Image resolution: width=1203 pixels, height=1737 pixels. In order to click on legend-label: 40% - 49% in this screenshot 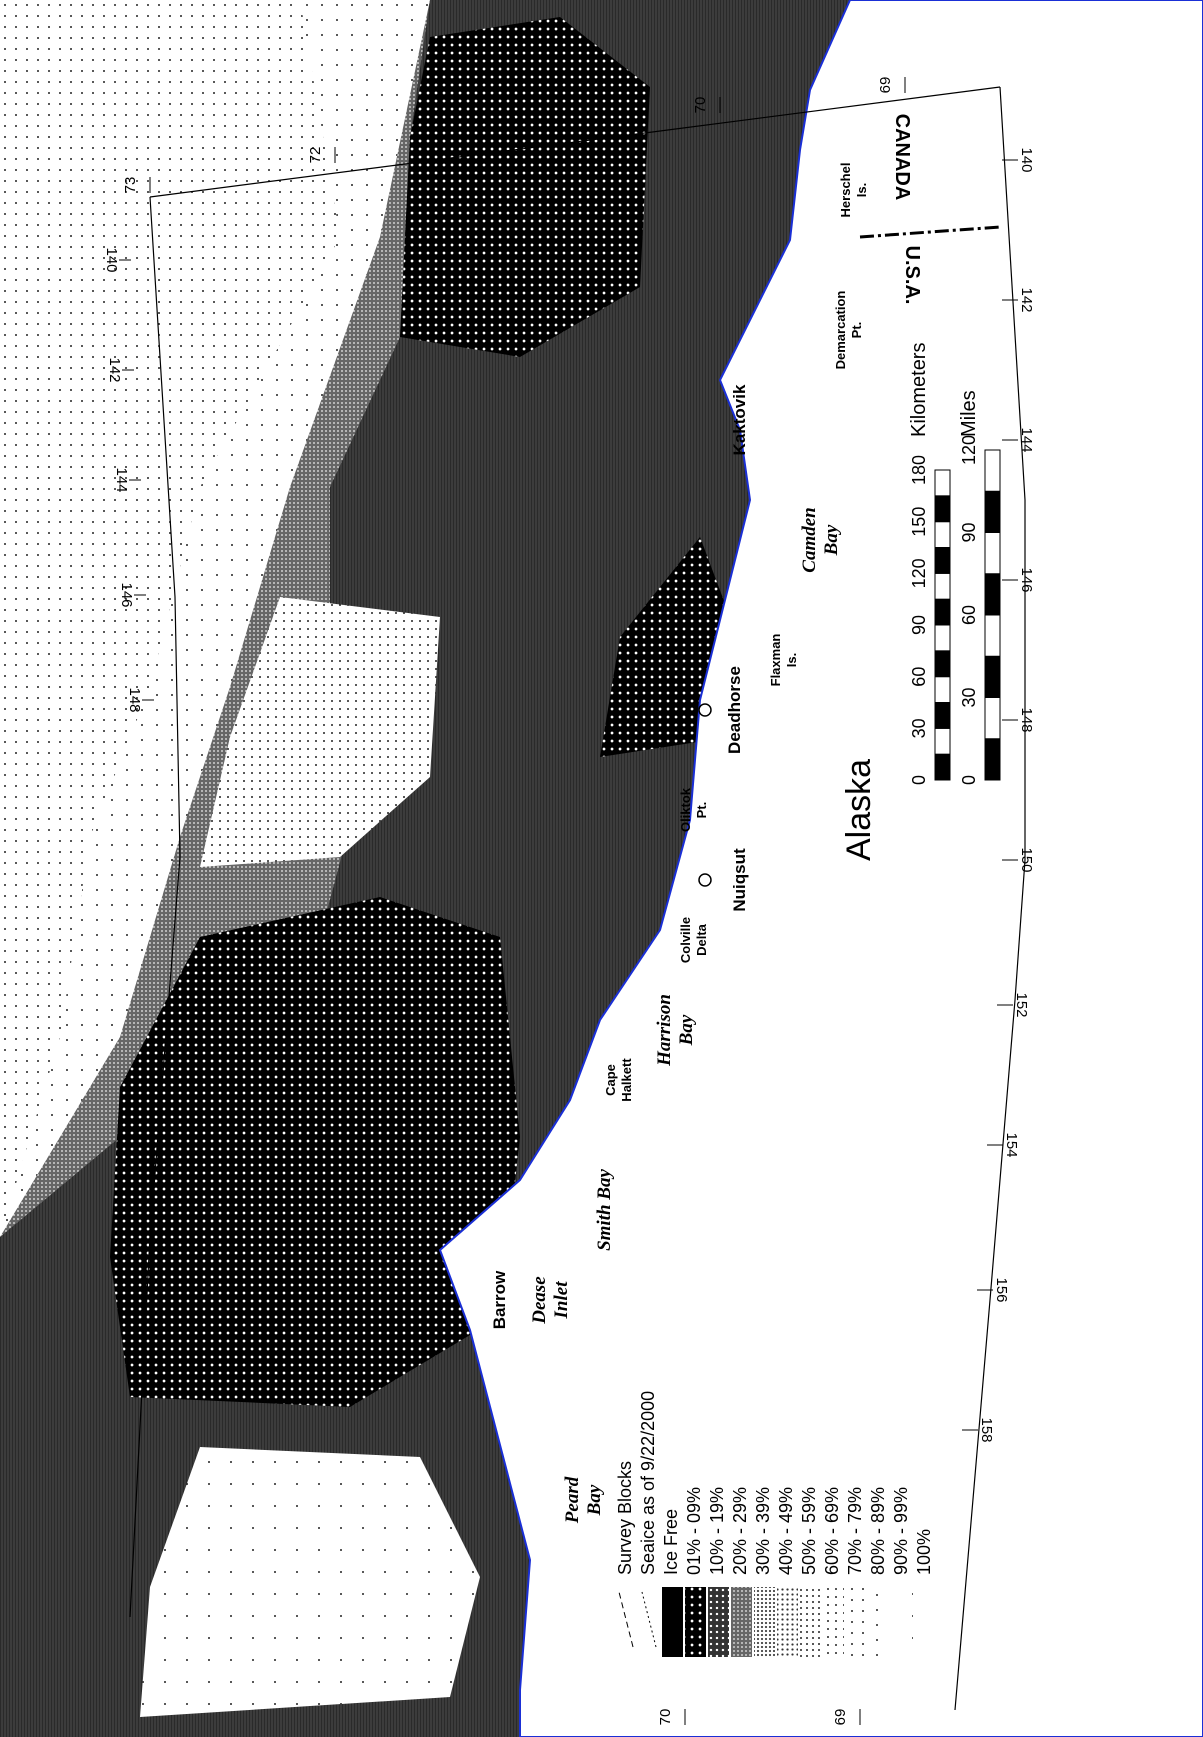, I will do `click(786, 1531)`.